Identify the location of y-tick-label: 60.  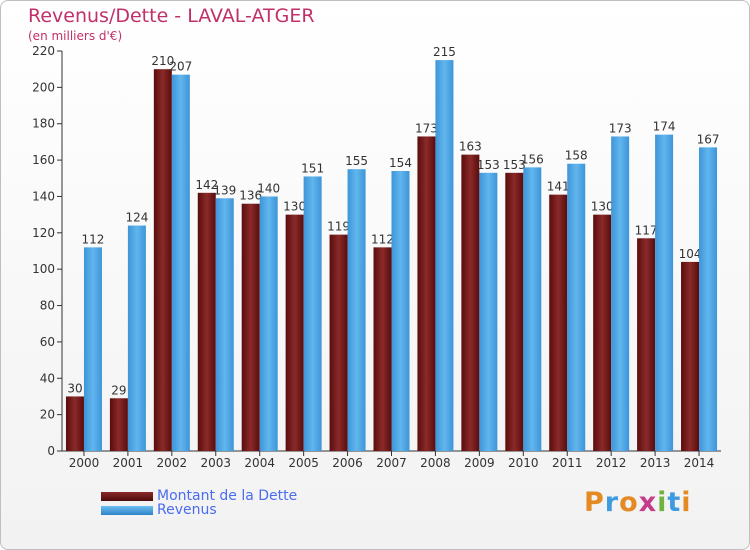
(47, 342).